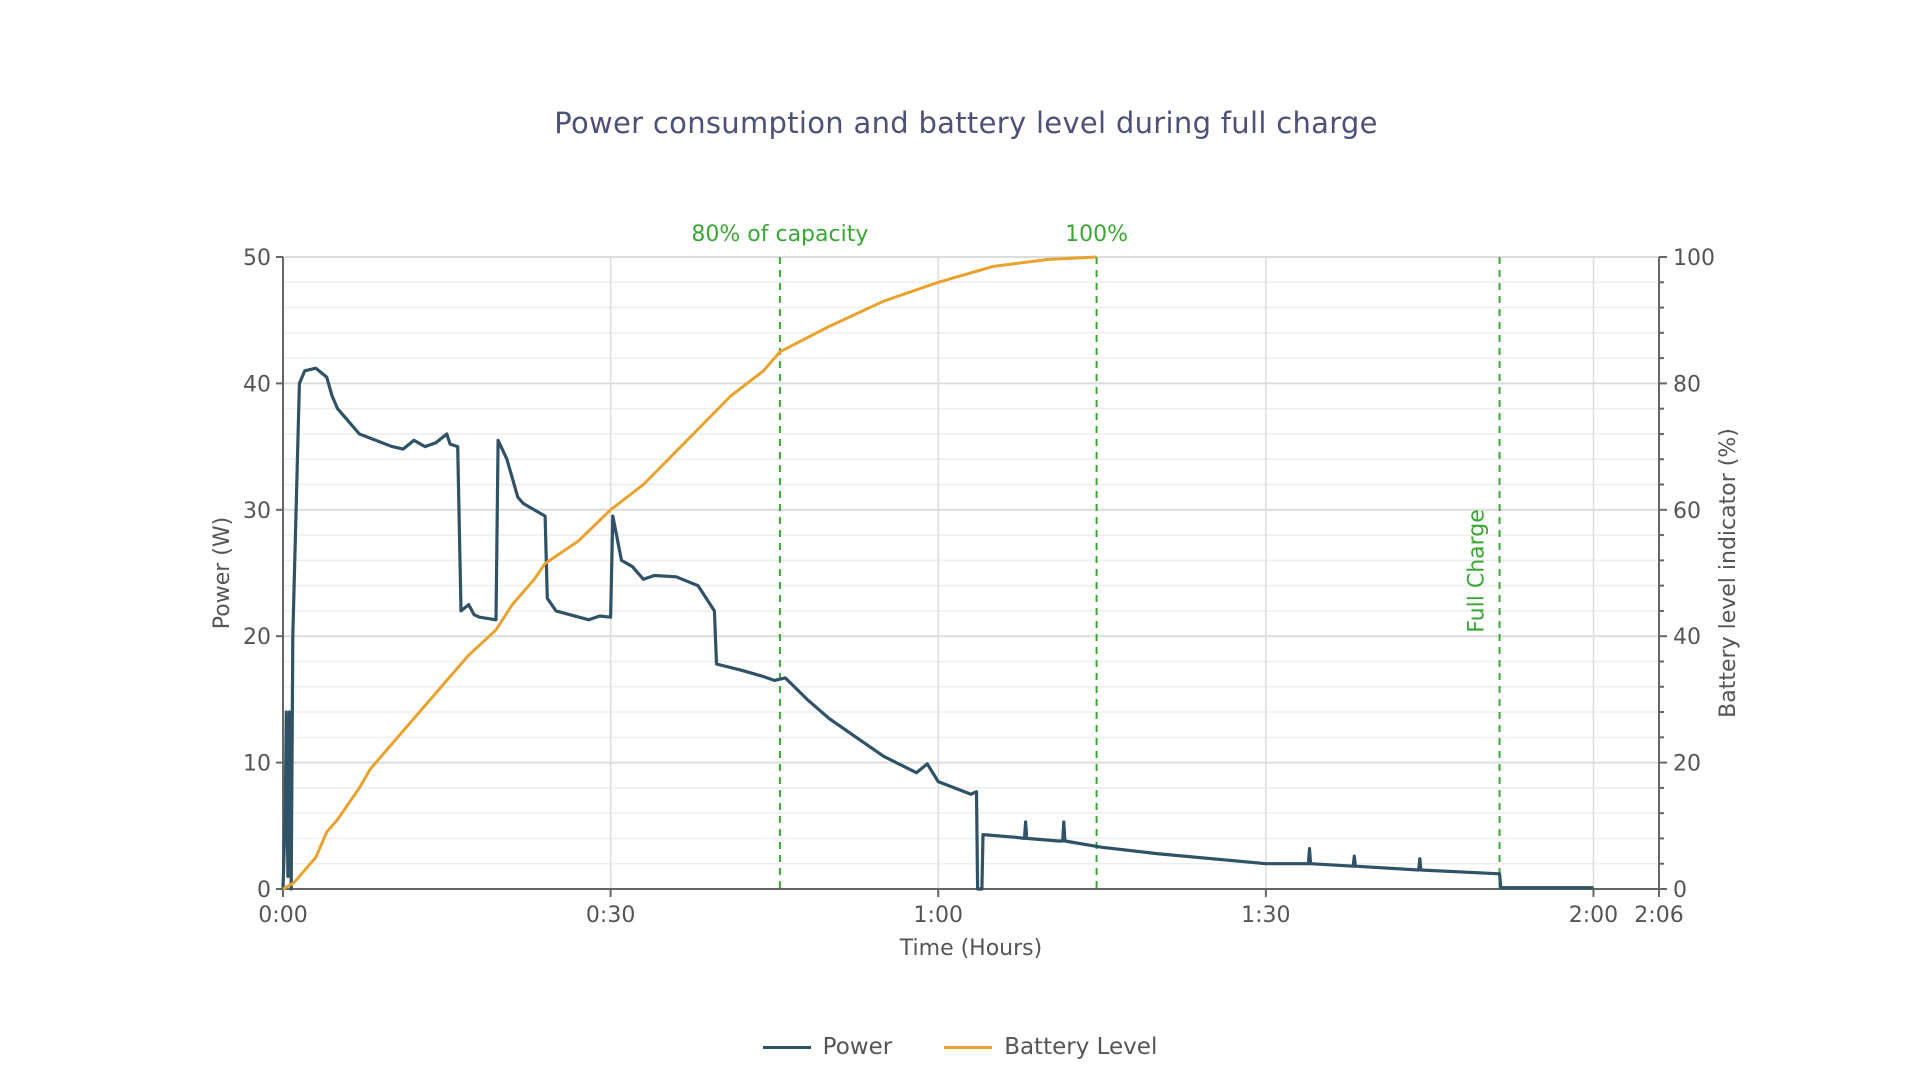 The width and height of the screenshot is (1920, 1080). Describe the element at coordinates (1096, 234) in the screenshot. I see `annotation-label: 100%` at that location.